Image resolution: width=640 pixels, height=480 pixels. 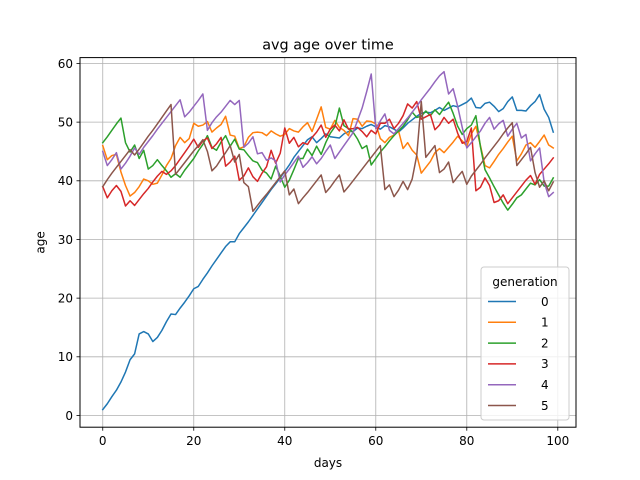 I want to click on x-axis-ticks: 0 20 40 60 80 100, so click(x=334, y=437).